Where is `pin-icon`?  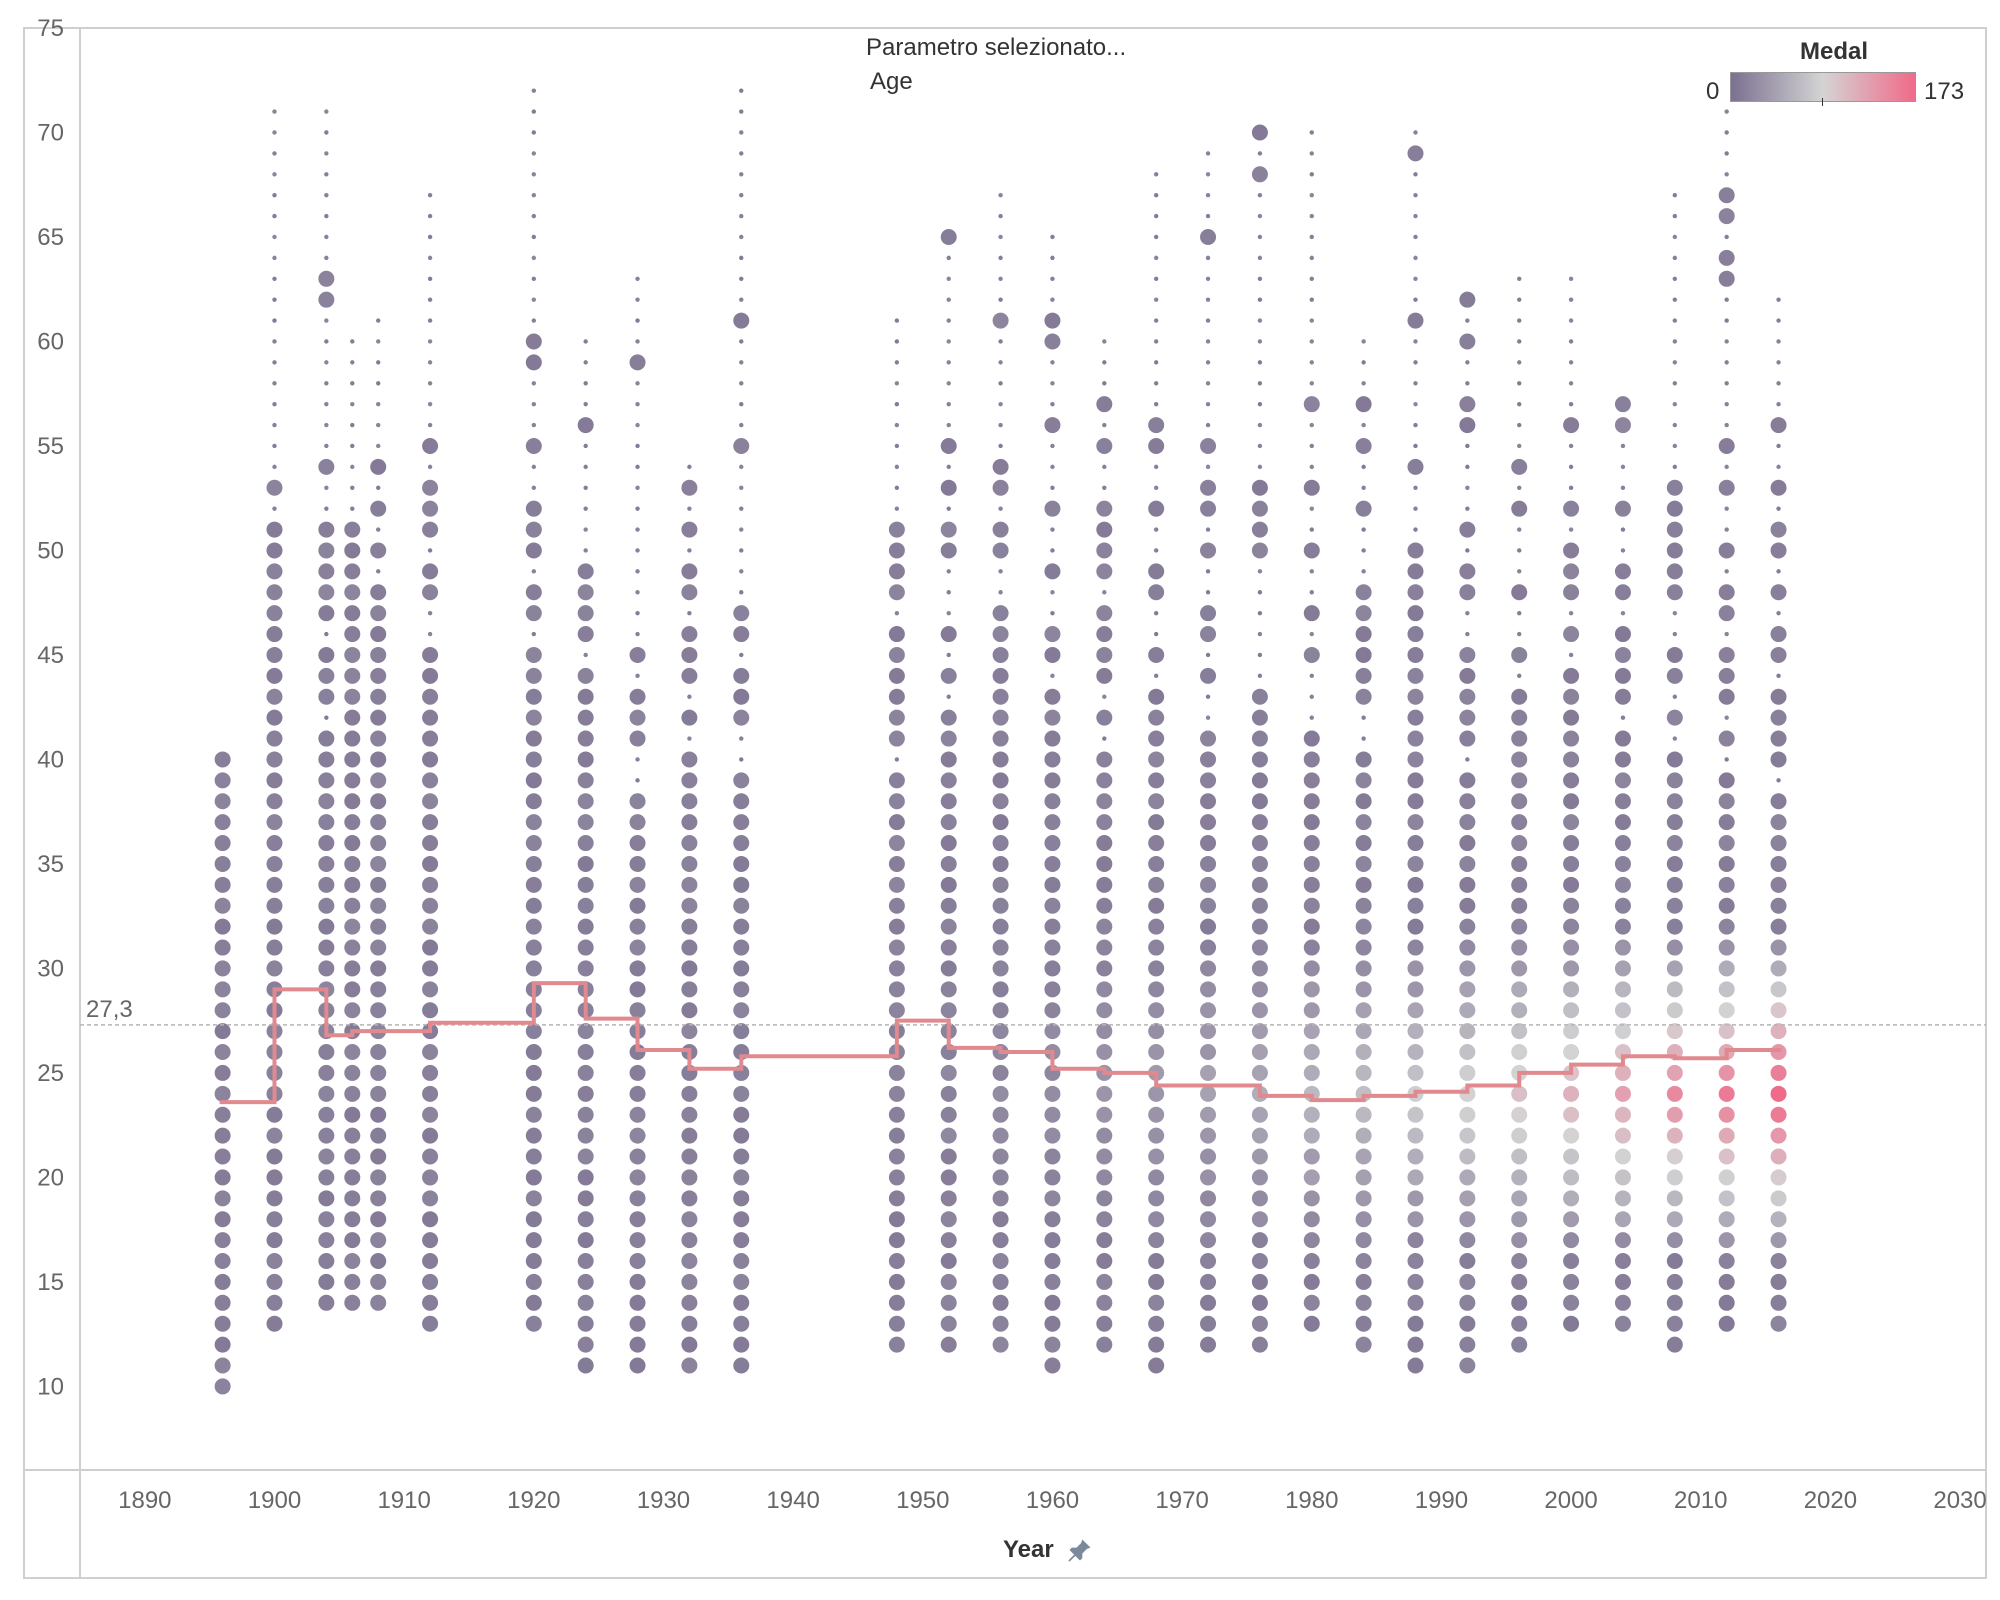 pin-icon is located at coordinates (1080, 1550).